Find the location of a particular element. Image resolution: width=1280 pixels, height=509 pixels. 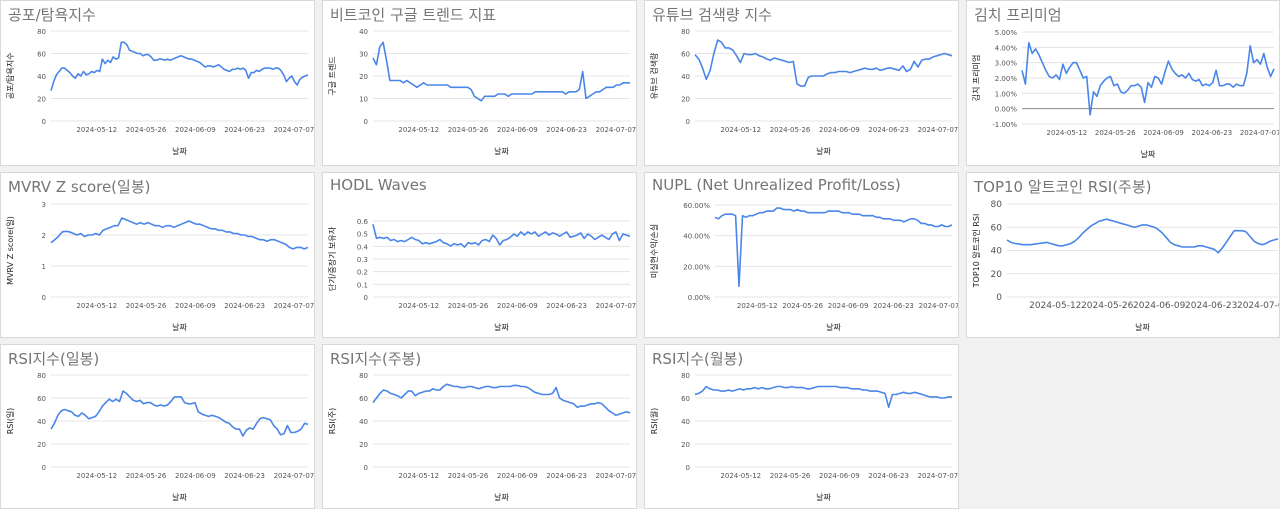

y-axis-label: 구글 트렌드 is located at coordinates (332, 75).